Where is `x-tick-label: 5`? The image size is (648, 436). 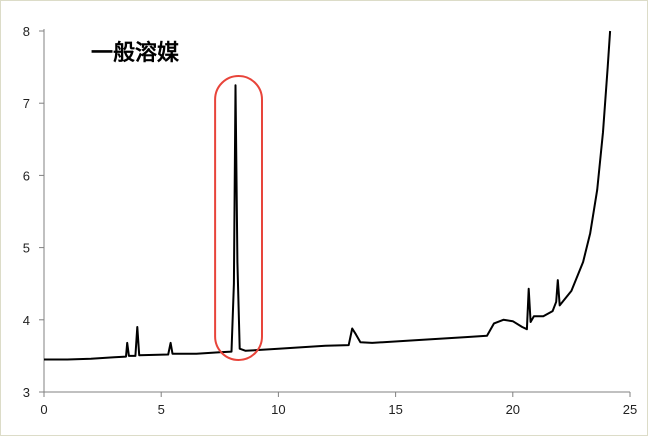
x-tick-label: 5 is located at coordinates (161, 409).